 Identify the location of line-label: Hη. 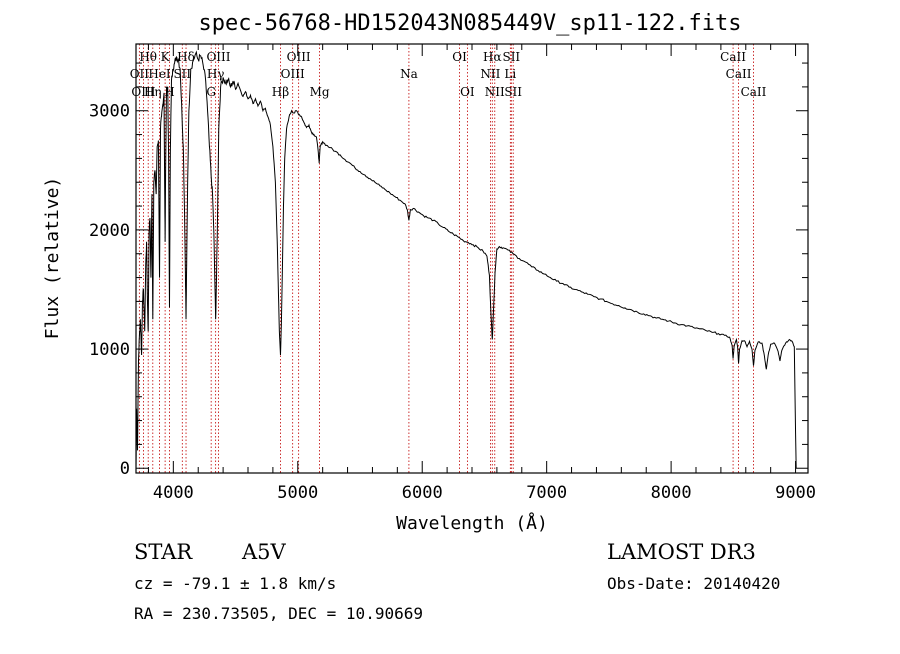
(153, 92).